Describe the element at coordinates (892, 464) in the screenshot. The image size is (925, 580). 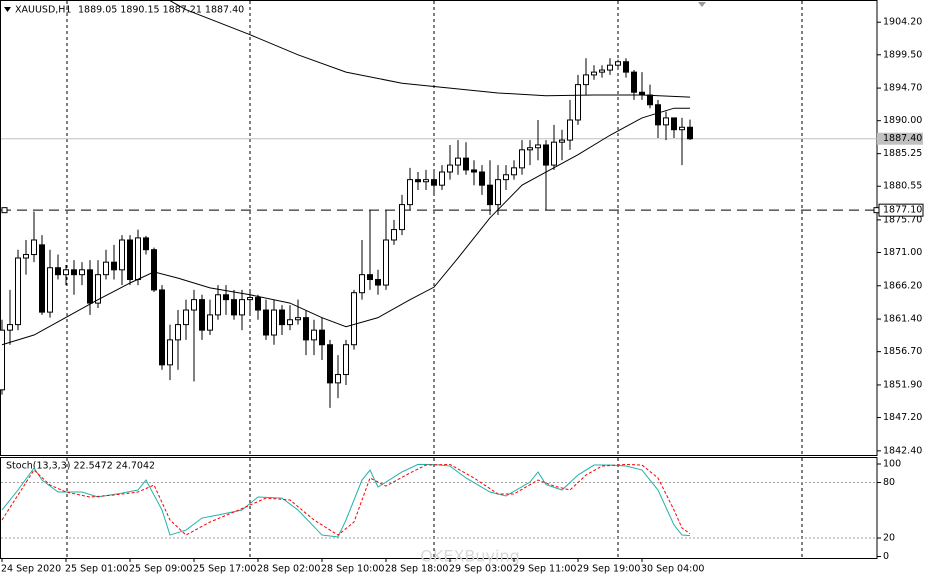
I see `y-tick-label: 100` at that location.